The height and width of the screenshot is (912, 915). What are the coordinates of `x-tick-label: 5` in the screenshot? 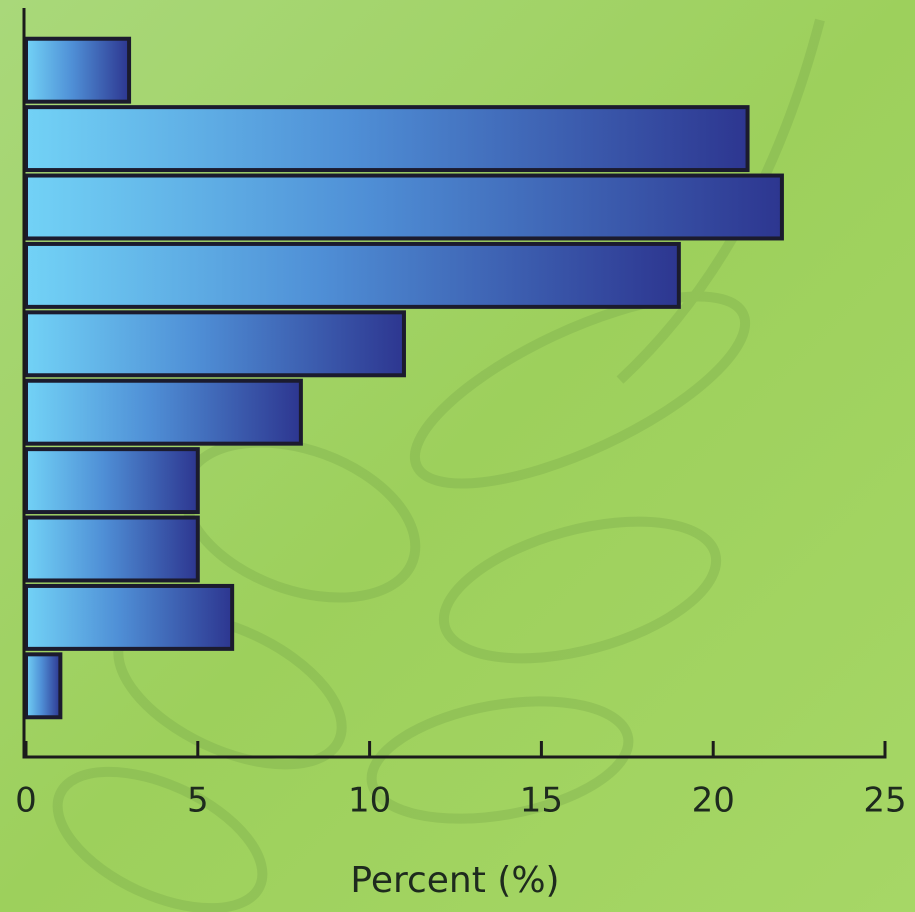 It's located at (198, 801).